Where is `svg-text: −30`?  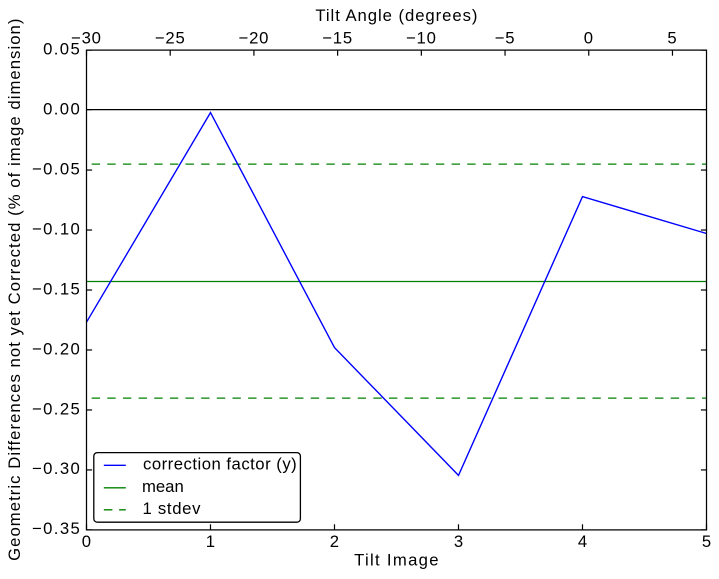 svg-text: −30 is located at coordinates (86, 38).